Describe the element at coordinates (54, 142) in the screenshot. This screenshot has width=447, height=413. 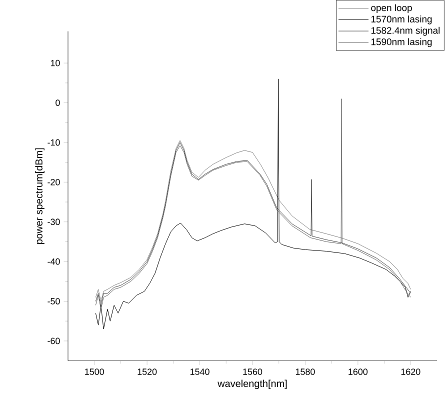
I see `y-tick-label: -10` at that location.